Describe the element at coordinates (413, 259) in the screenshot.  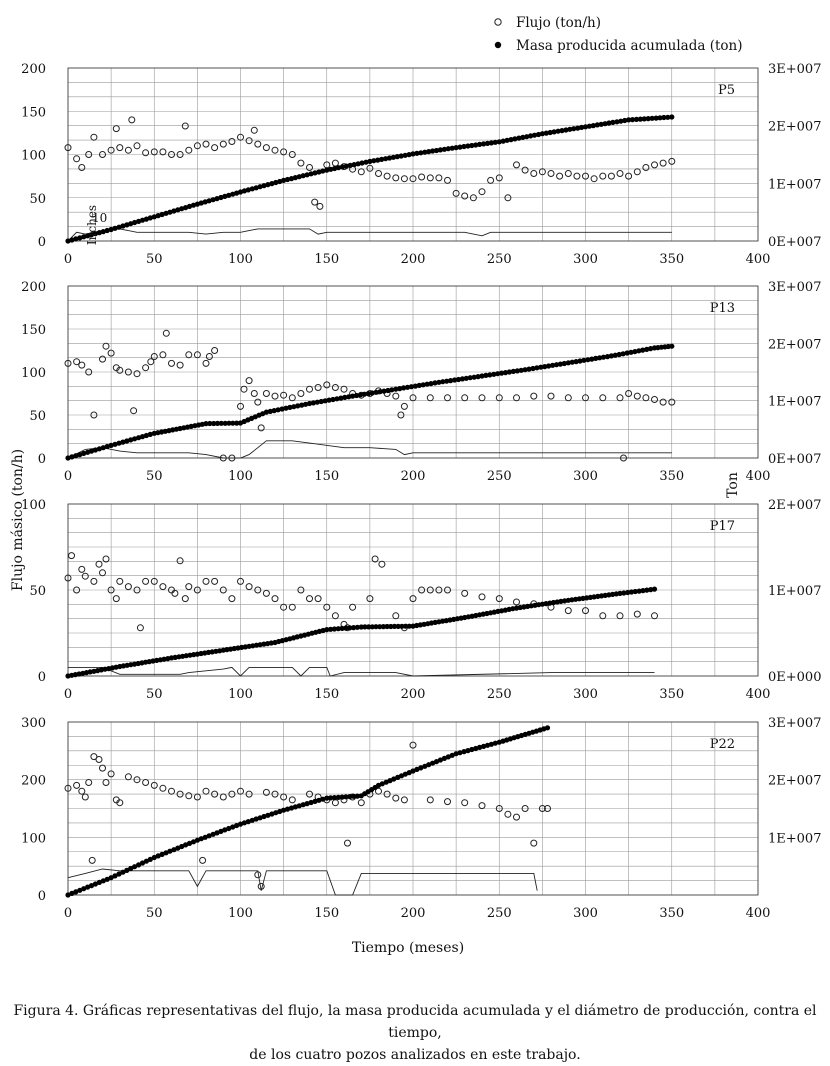
I see `x-tick-label: 200` at that location.